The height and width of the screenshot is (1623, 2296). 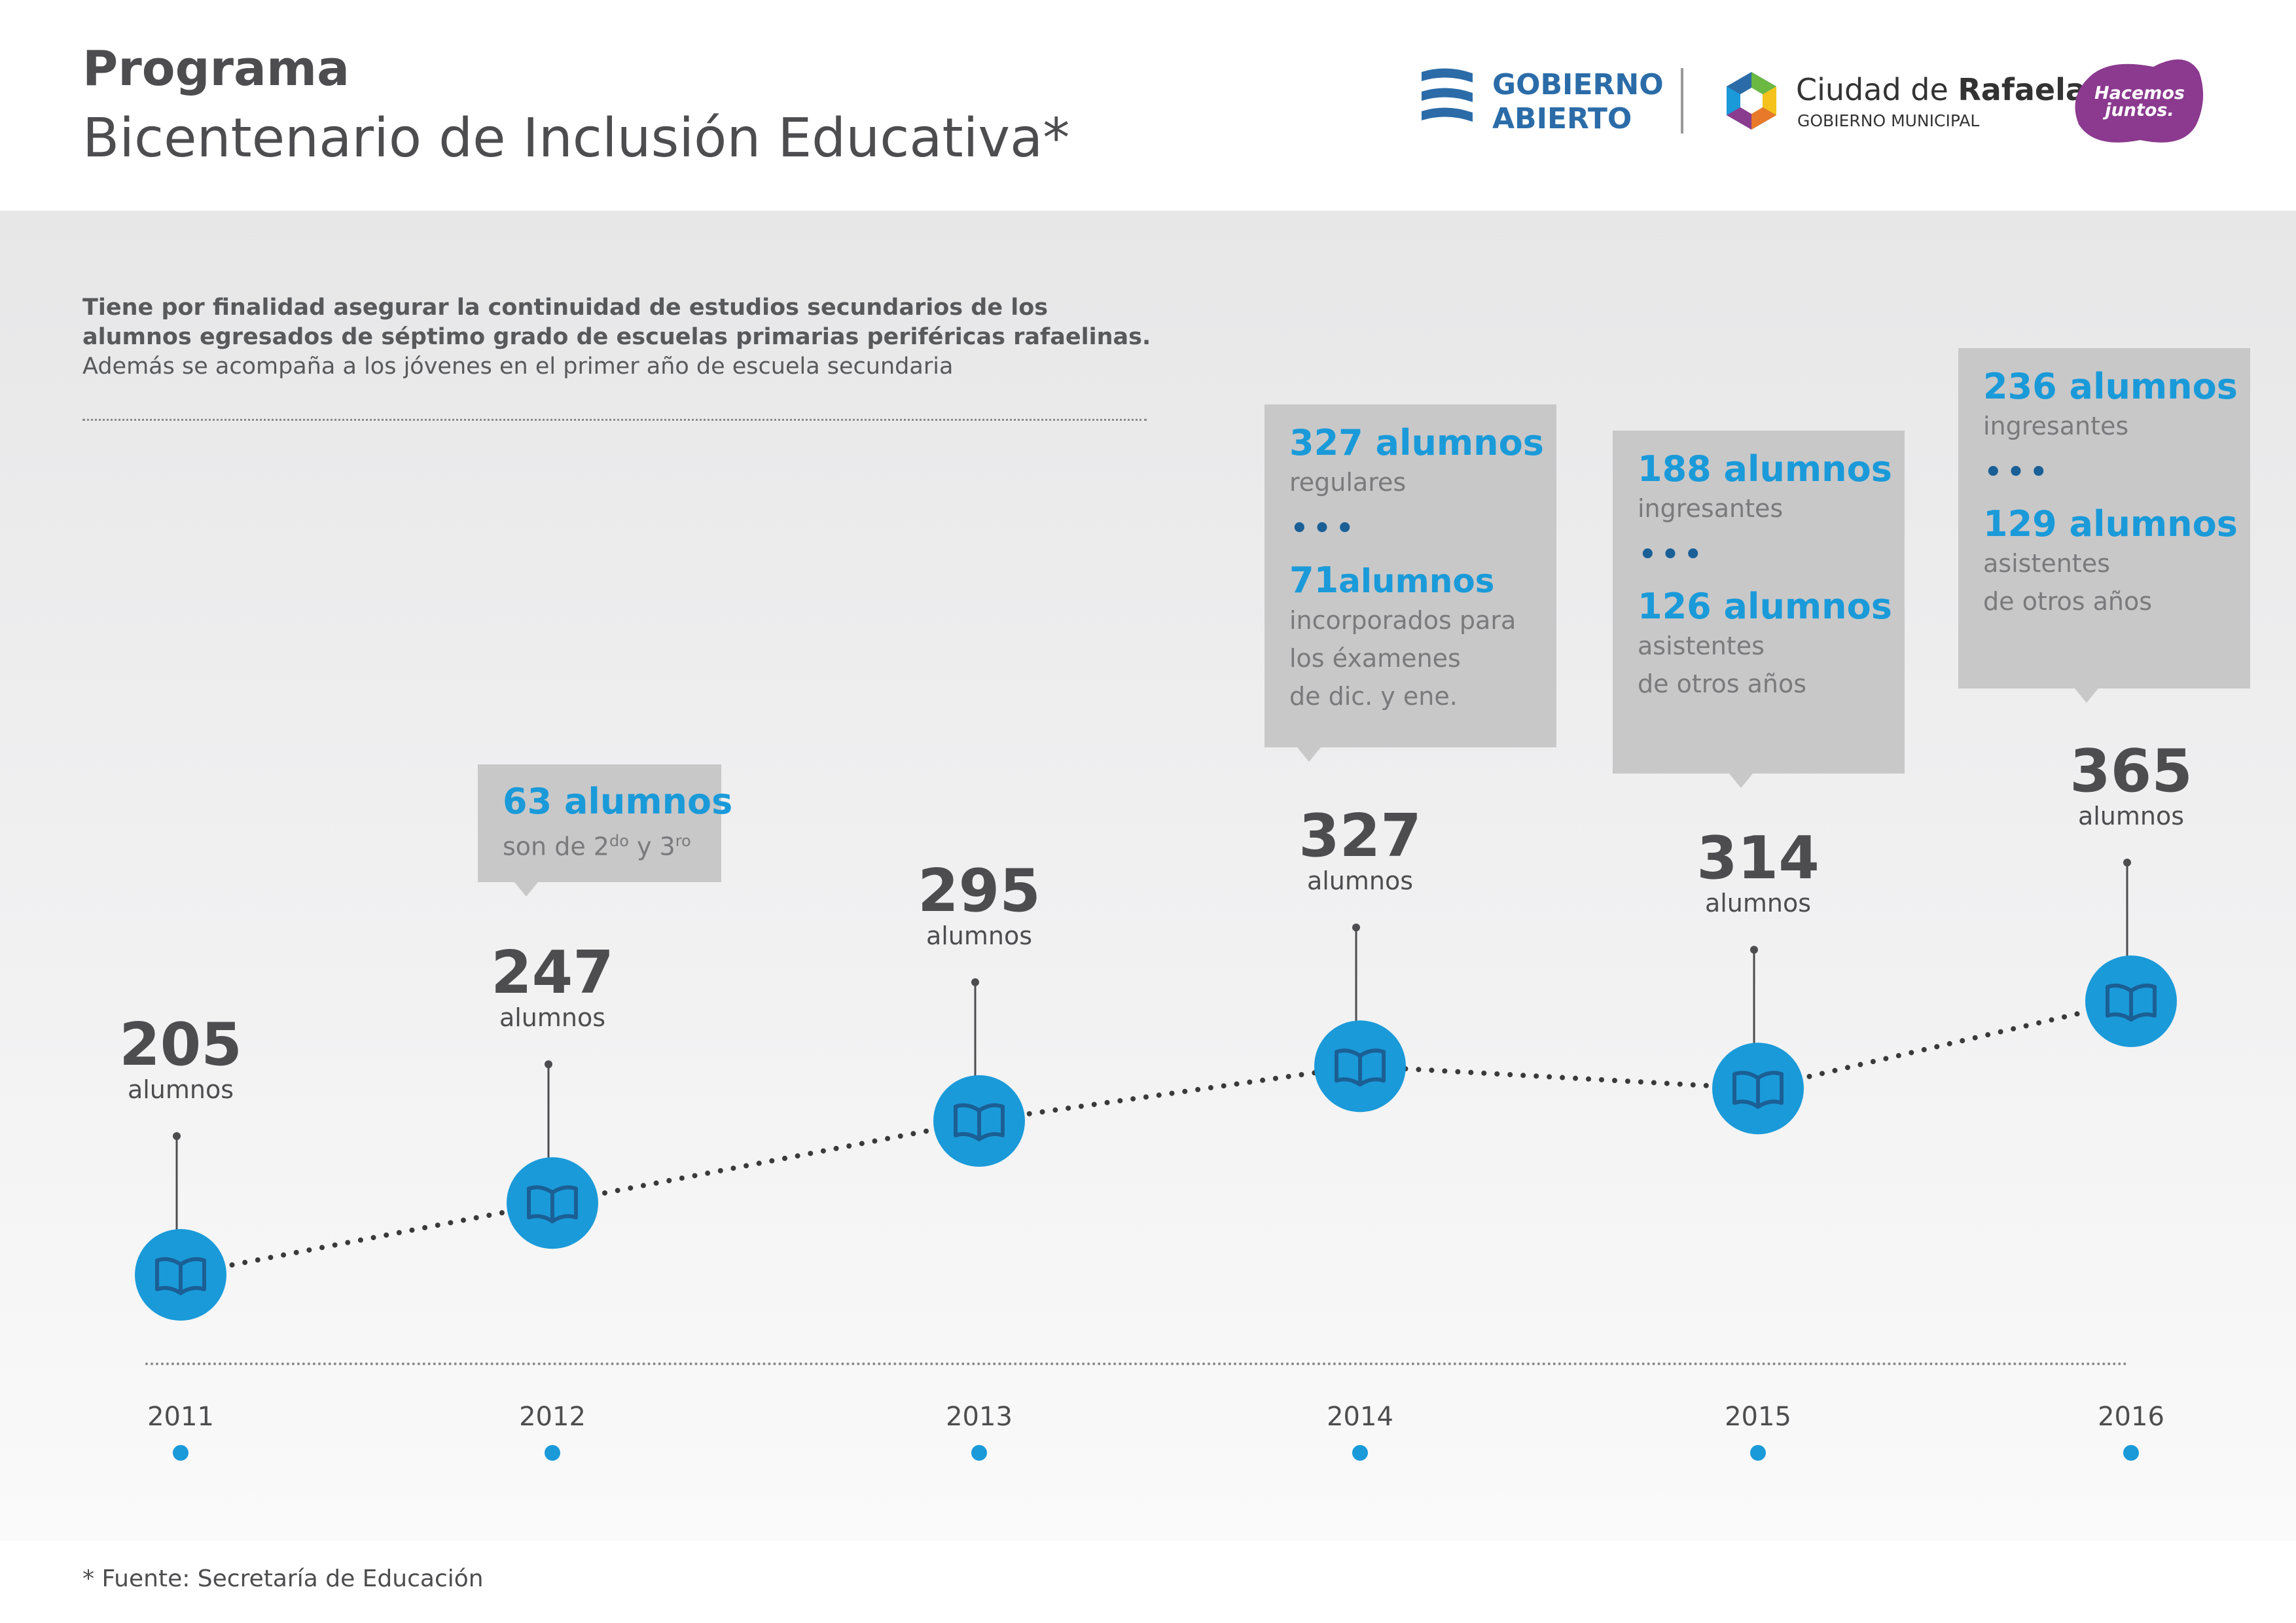 I want to click on callout-2015-tail, so click(x=1741, y=781).